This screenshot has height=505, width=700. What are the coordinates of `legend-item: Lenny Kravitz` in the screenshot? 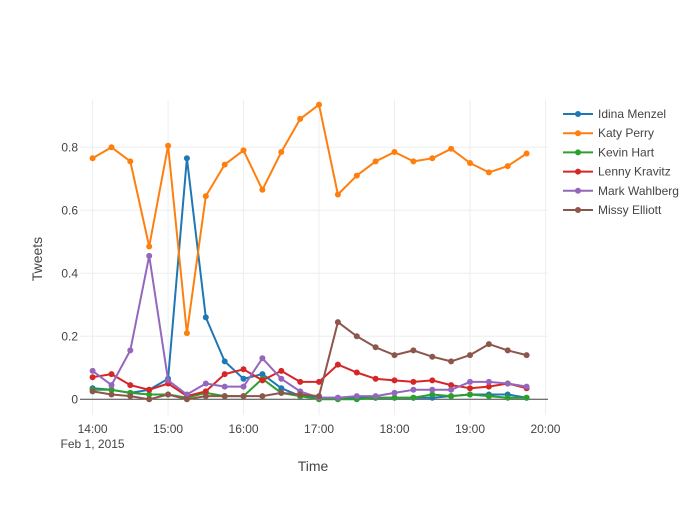 It's located at (617, 172).